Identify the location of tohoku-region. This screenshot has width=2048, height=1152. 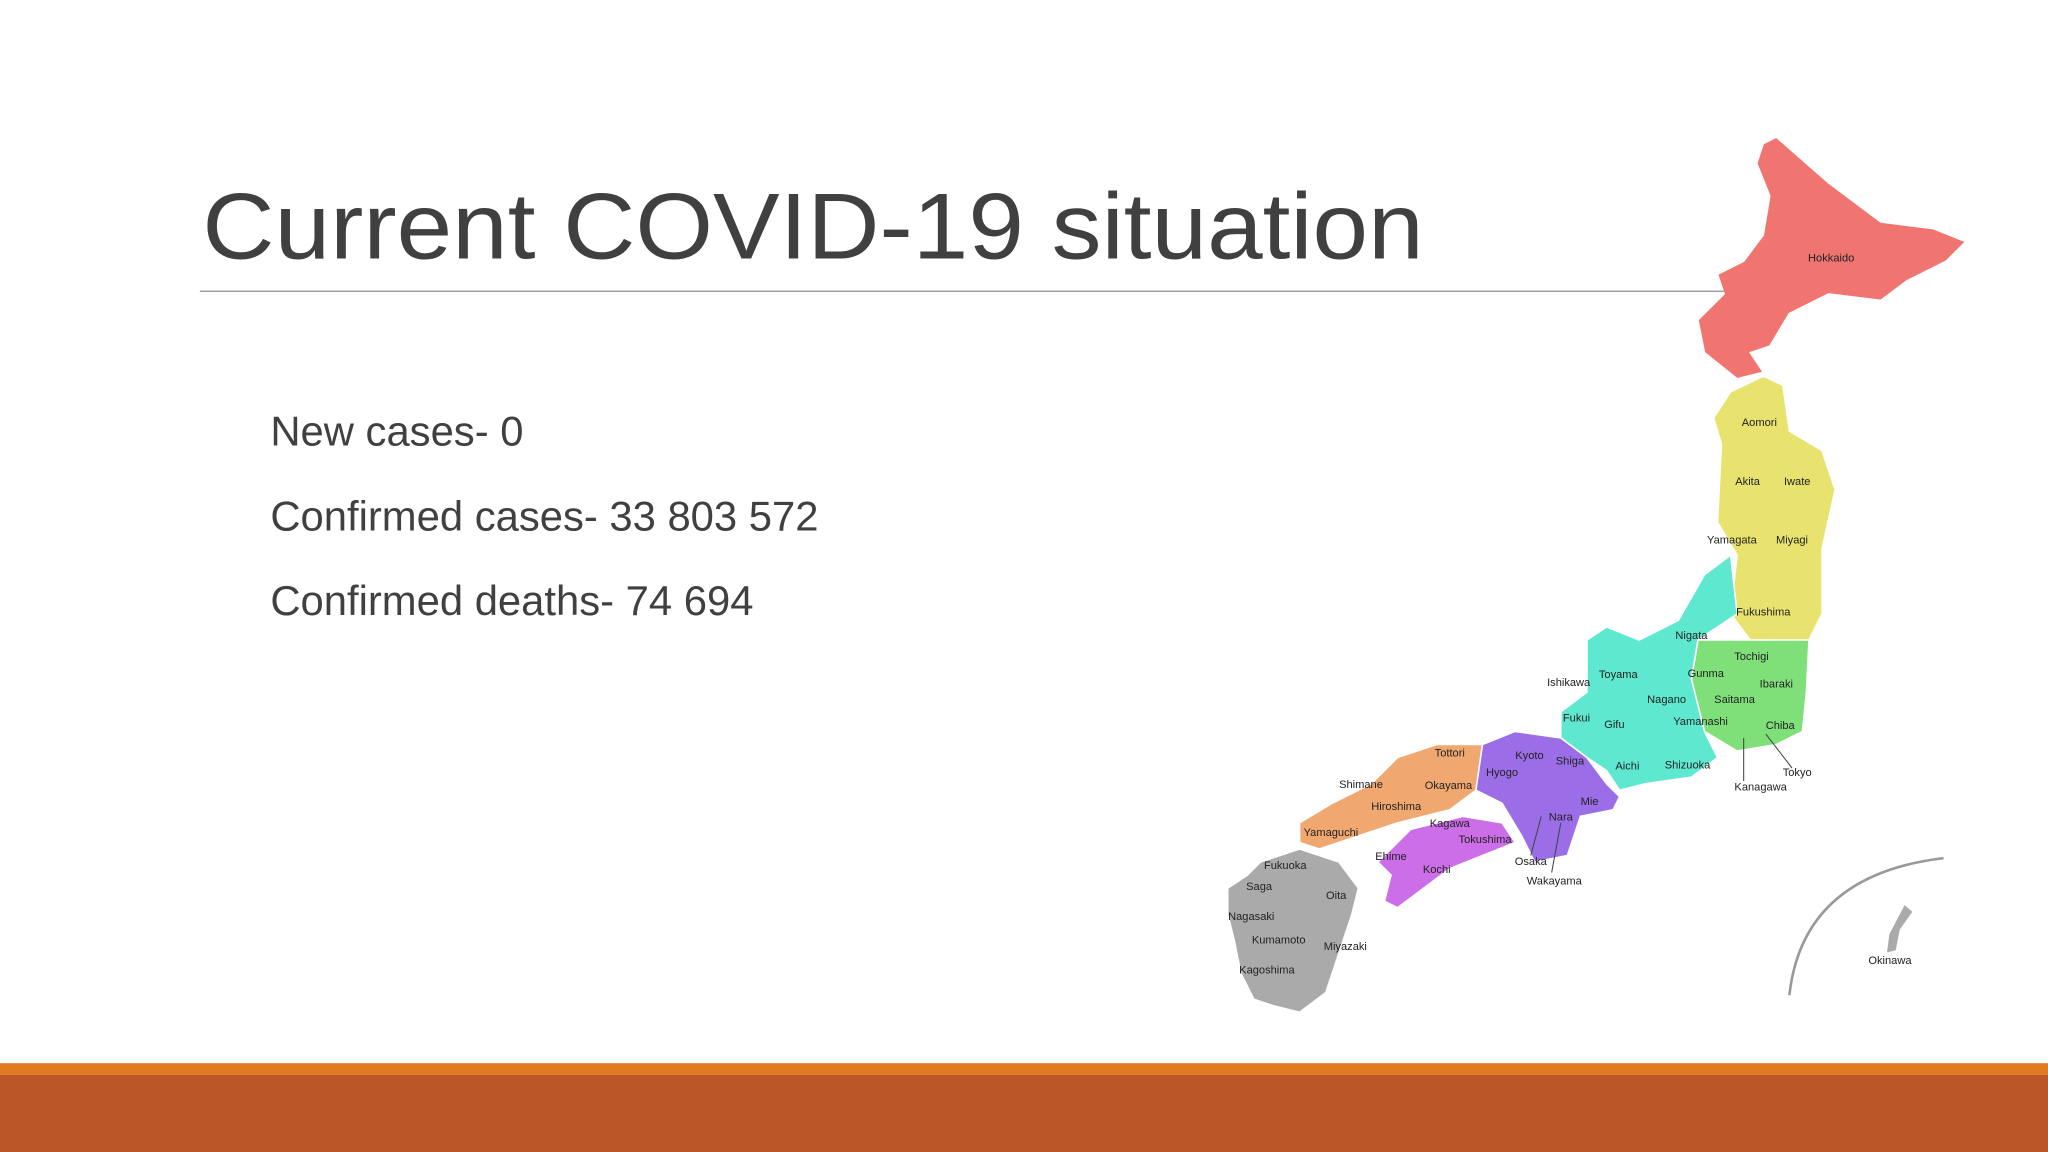
(1774, 508).